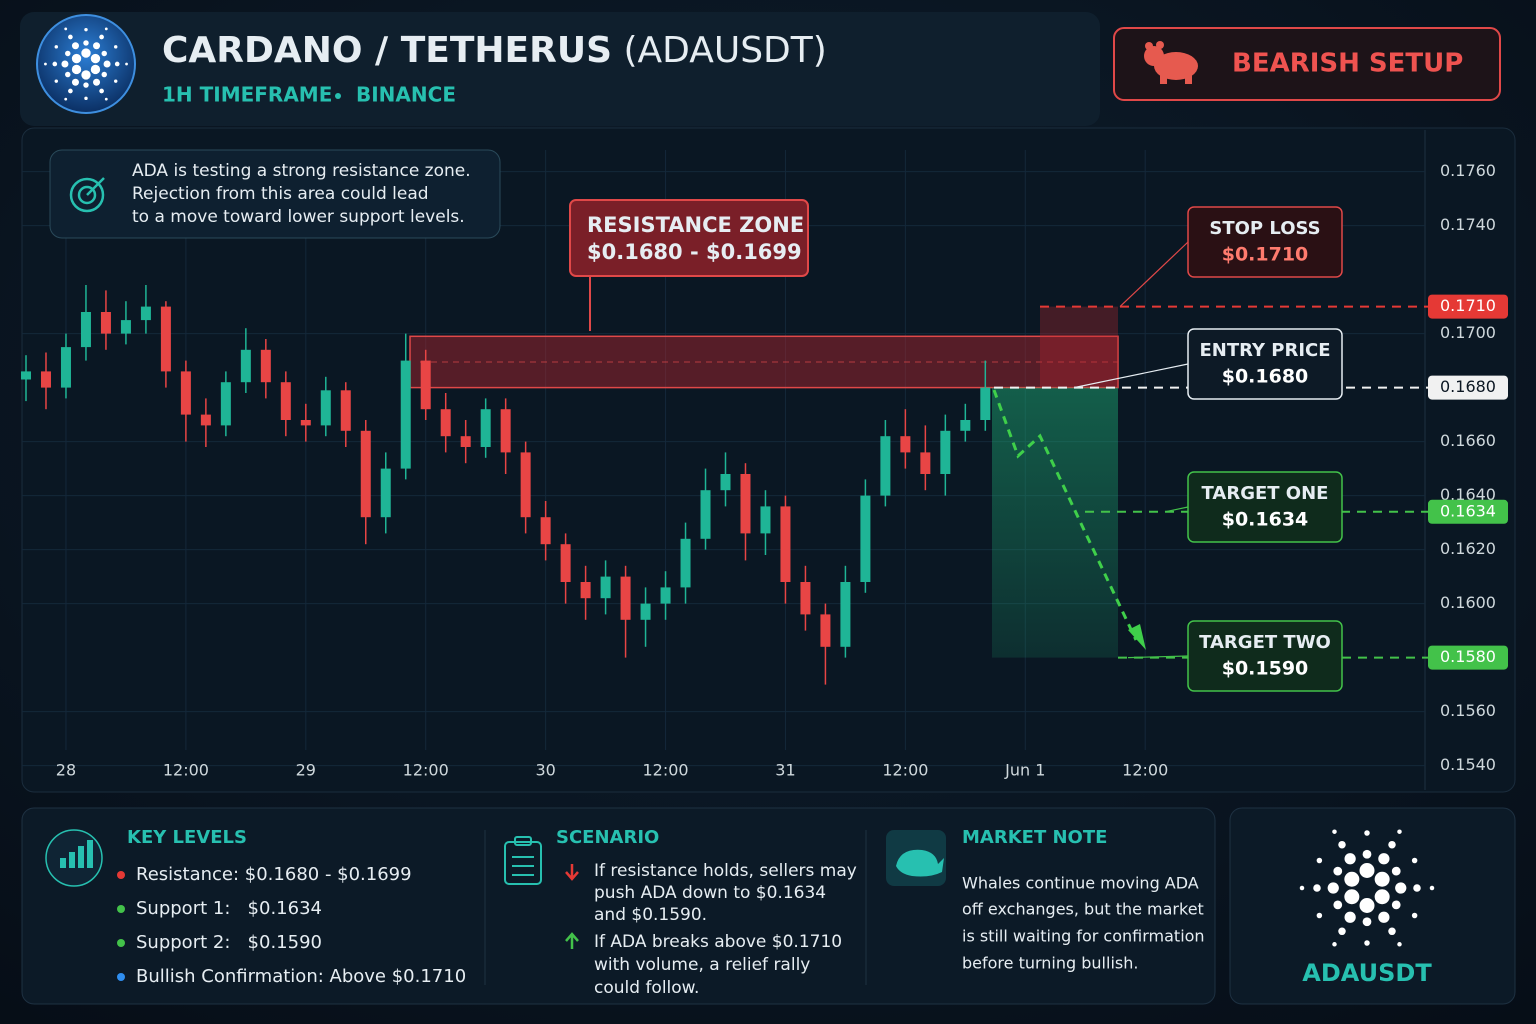 The height and width of the screenshot is (1024, 1536). I want to click on badge-text: BEARISH SETUP, so click(1347, 64).